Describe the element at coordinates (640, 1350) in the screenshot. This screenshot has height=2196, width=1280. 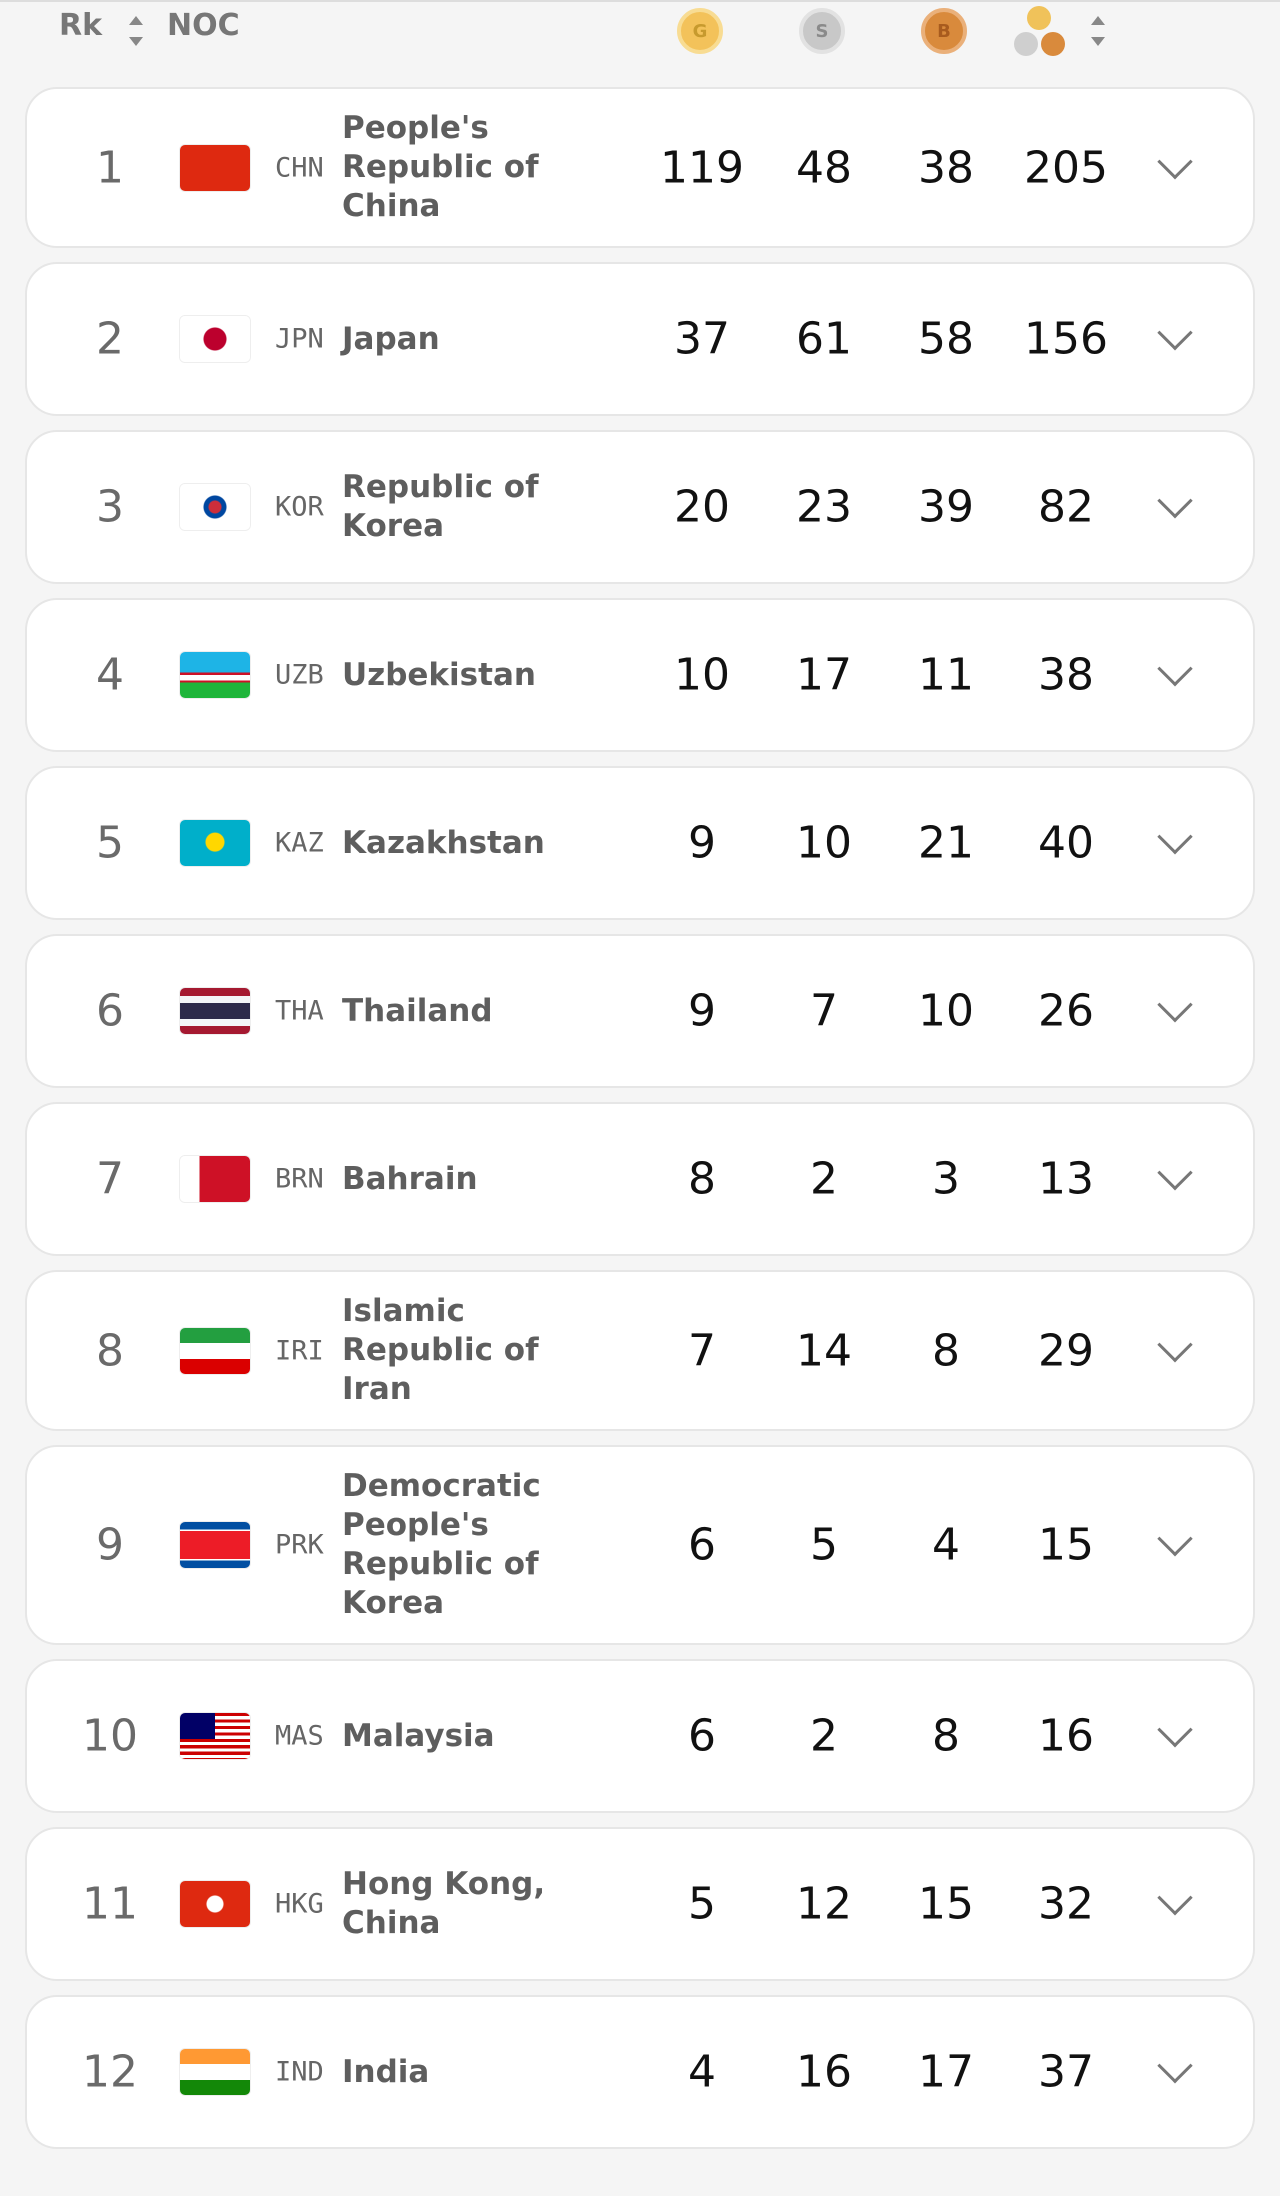
I see `medal-row: Islamic Republic of Iran 8 IRI 7 14 8 29` at that location.